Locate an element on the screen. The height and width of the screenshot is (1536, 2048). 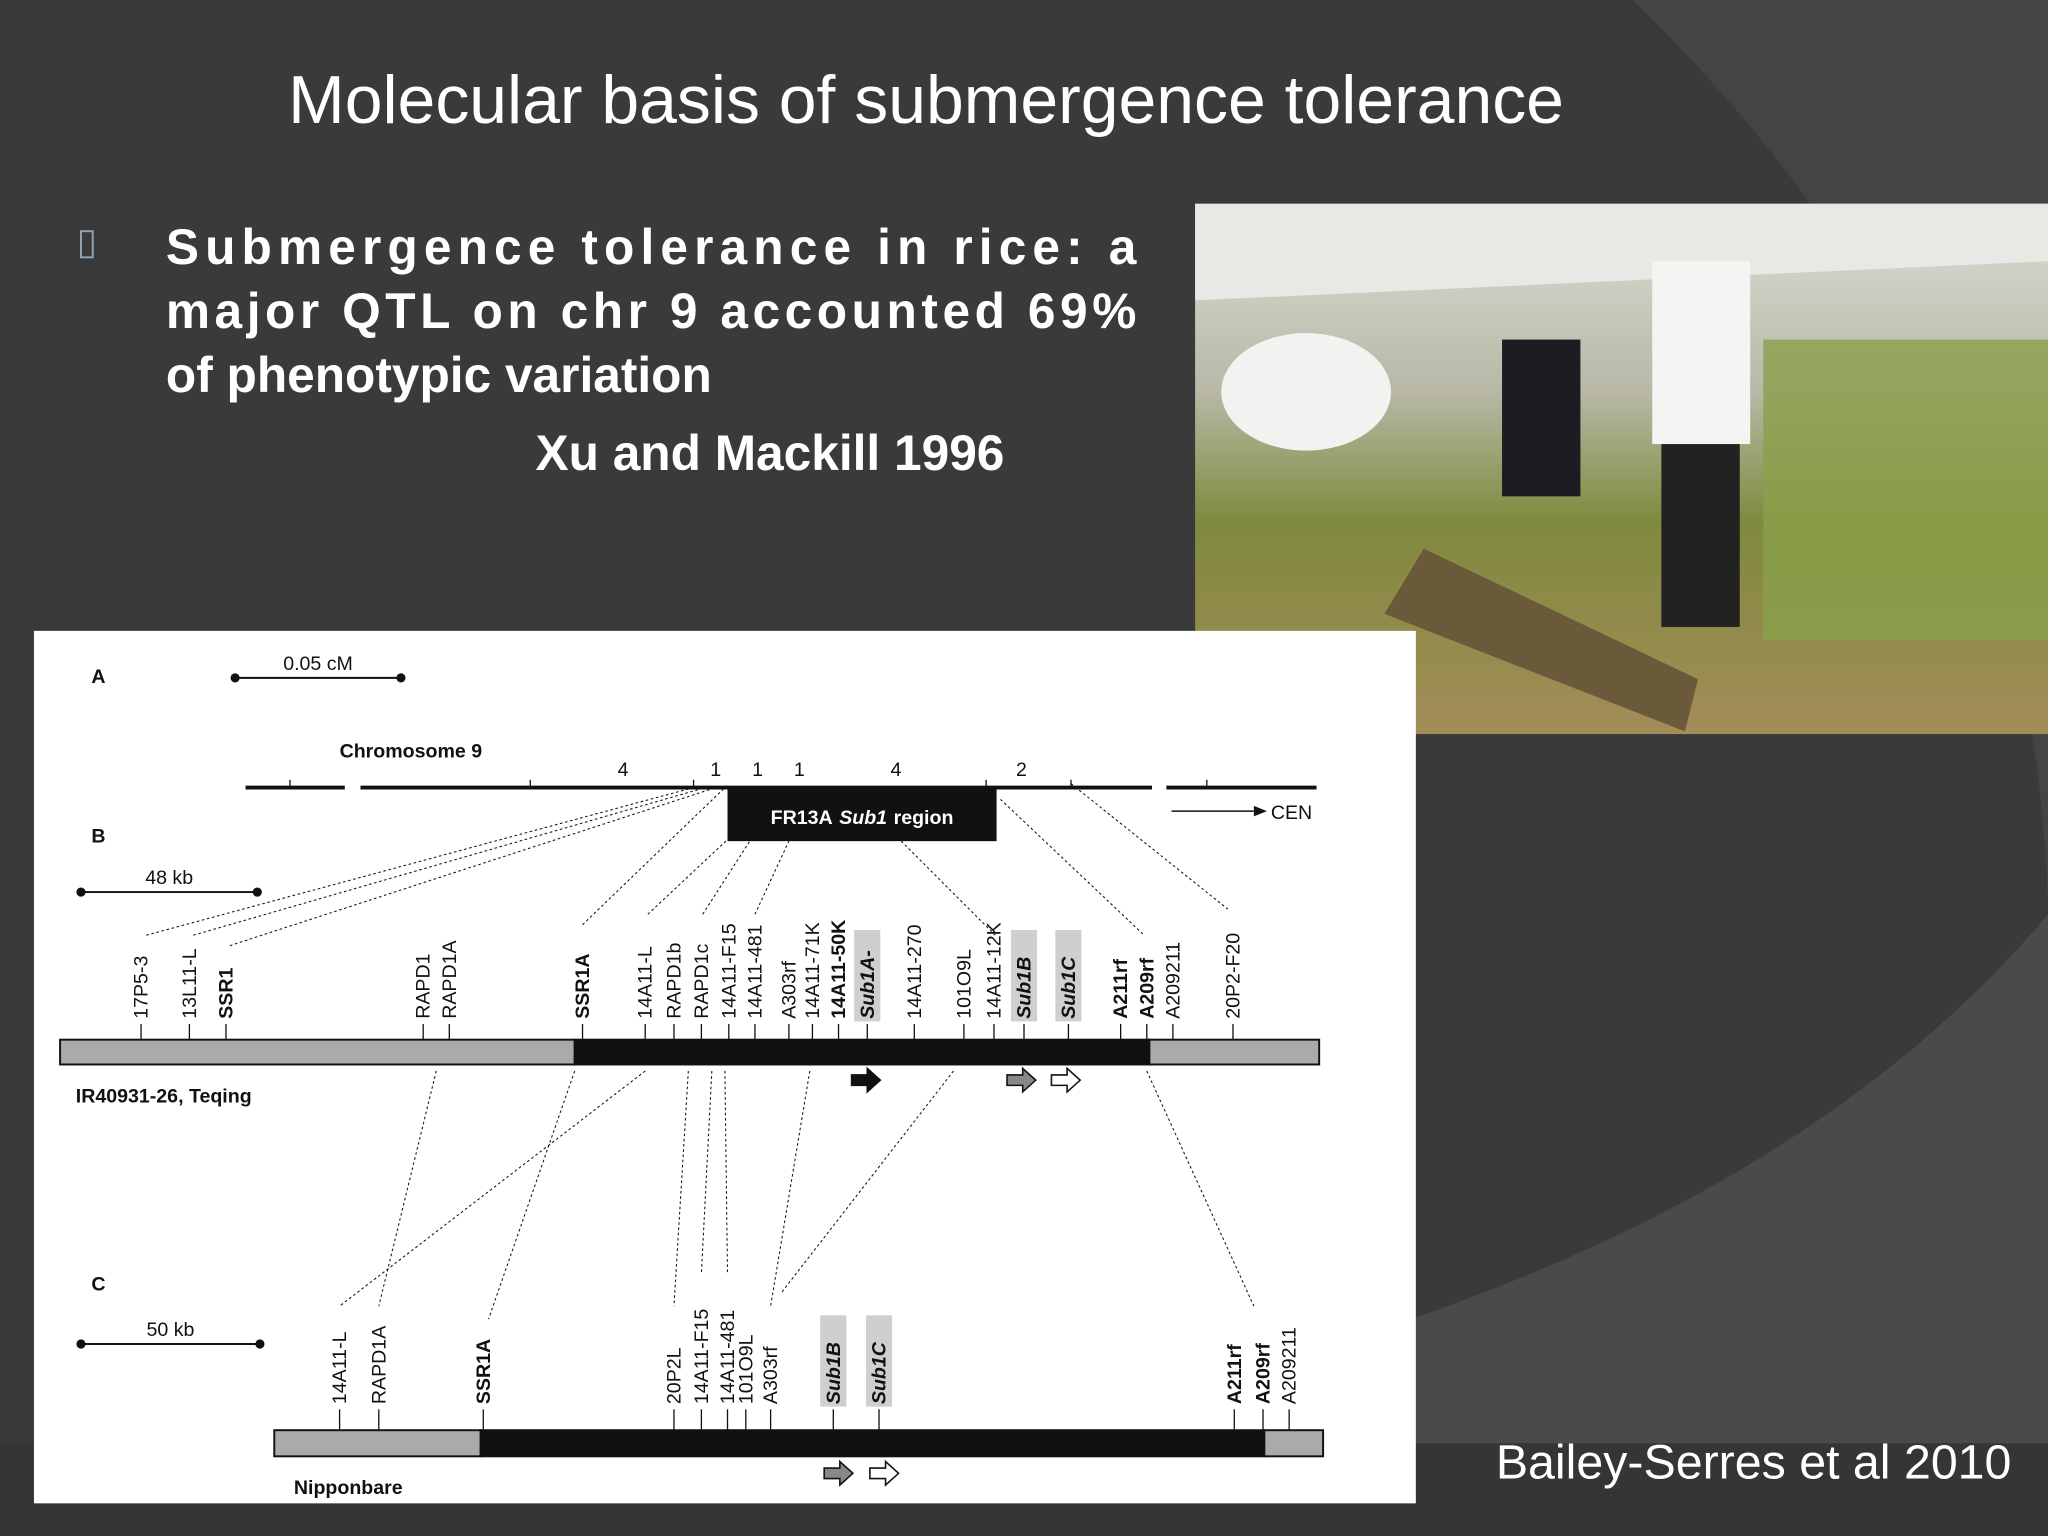
bullet-icon is located at coordinates (86, 244).